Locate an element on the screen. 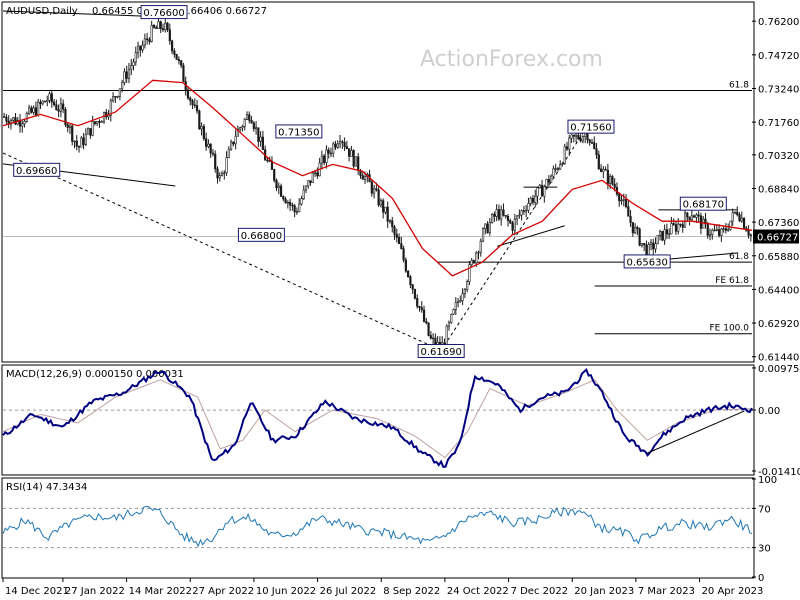  x-tick-4: 10 Jun 2022 is located at coordinates (286, 591).